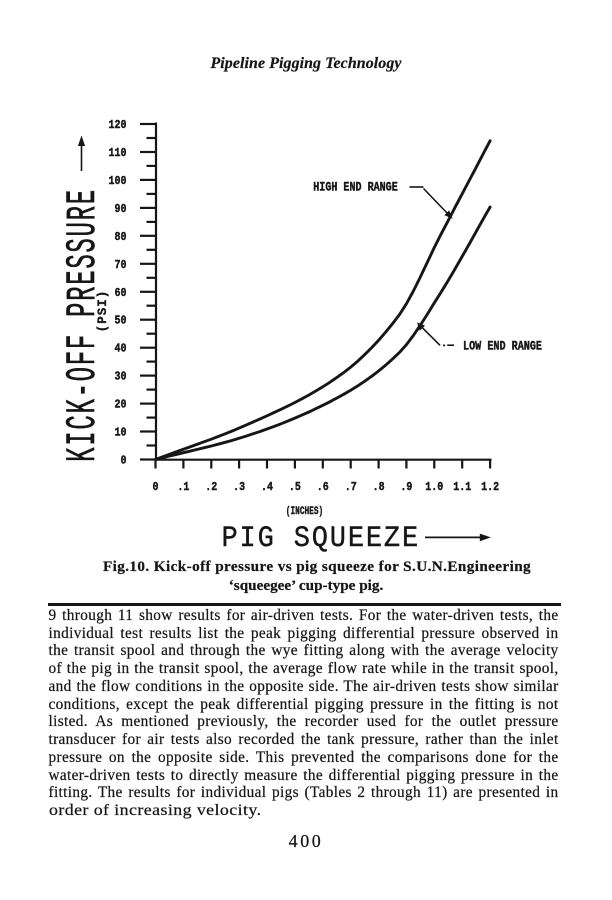 Image resolution: width=612 pixels, height=900 pixels. Describe the element at coordinates (351, 487) in the screenshot. I see `svg-text: .7` at that location.